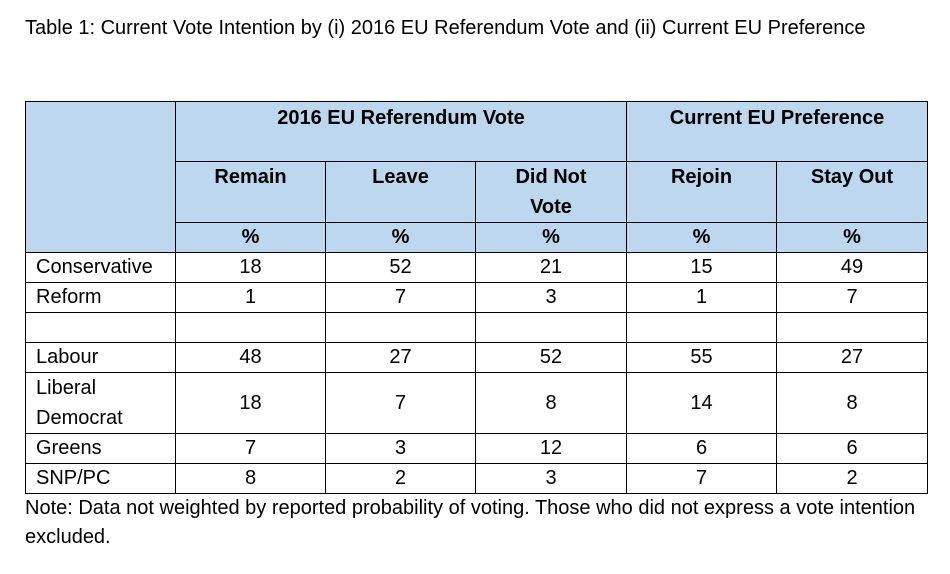 The width and height of the screenshot is (950, 574). I want to click on row-label: SNP/PC, so click(100, 478).